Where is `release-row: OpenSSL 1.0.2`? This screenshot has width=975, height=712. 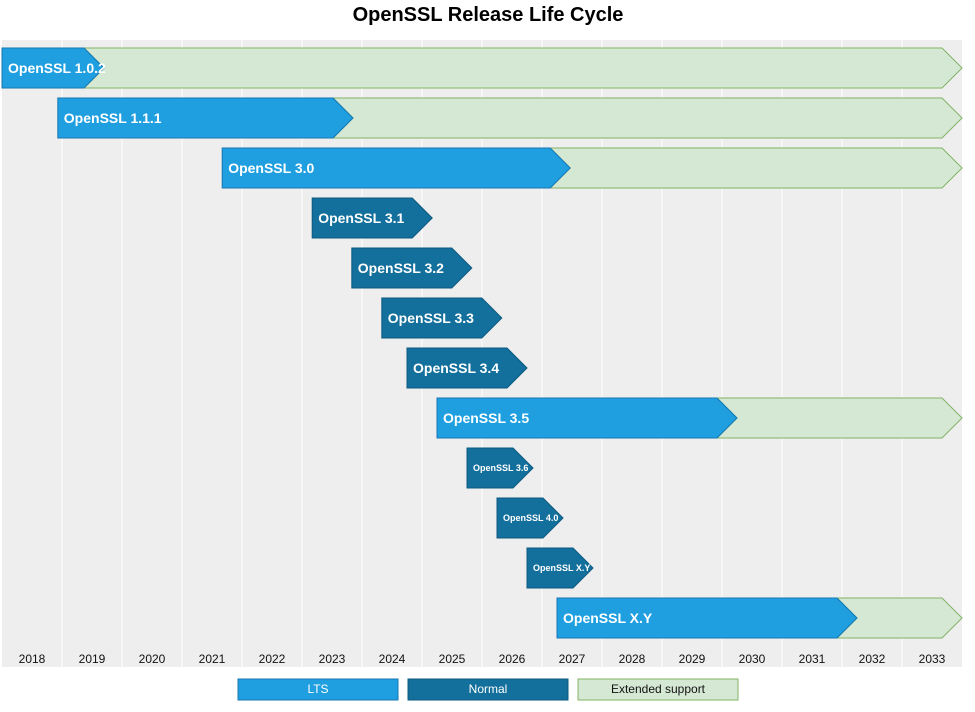
release-row: OpenSSL 1.0.2 is located at coordinates (482, 68).